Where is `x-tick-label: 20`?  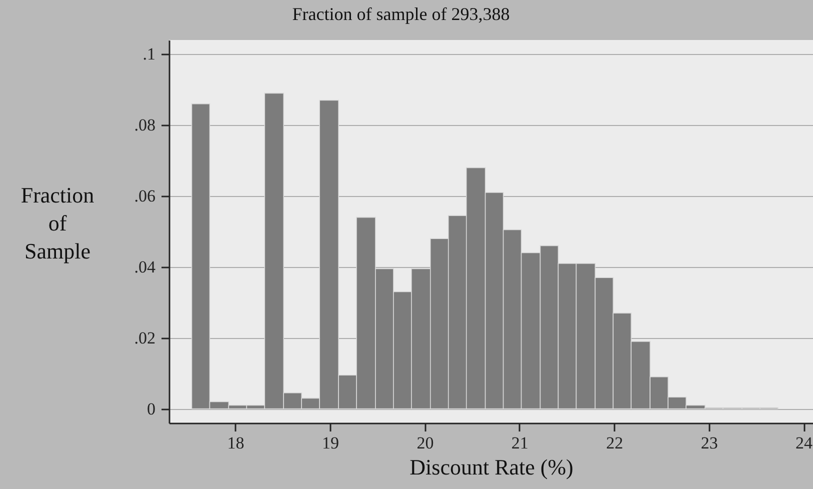
x-tick-label: 20 is located at coordinates (425, 443).